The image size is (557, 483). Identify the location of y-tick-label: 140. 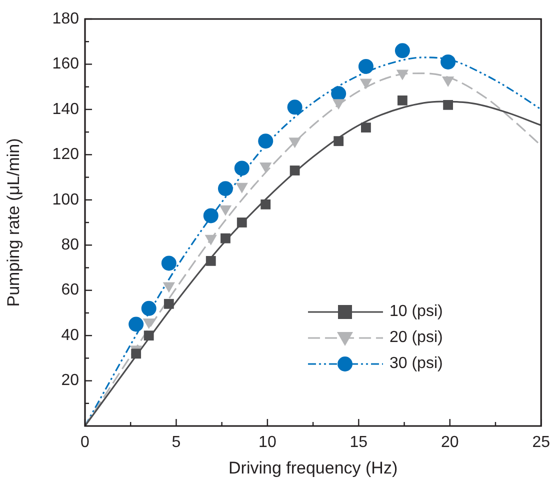
(66, 109).